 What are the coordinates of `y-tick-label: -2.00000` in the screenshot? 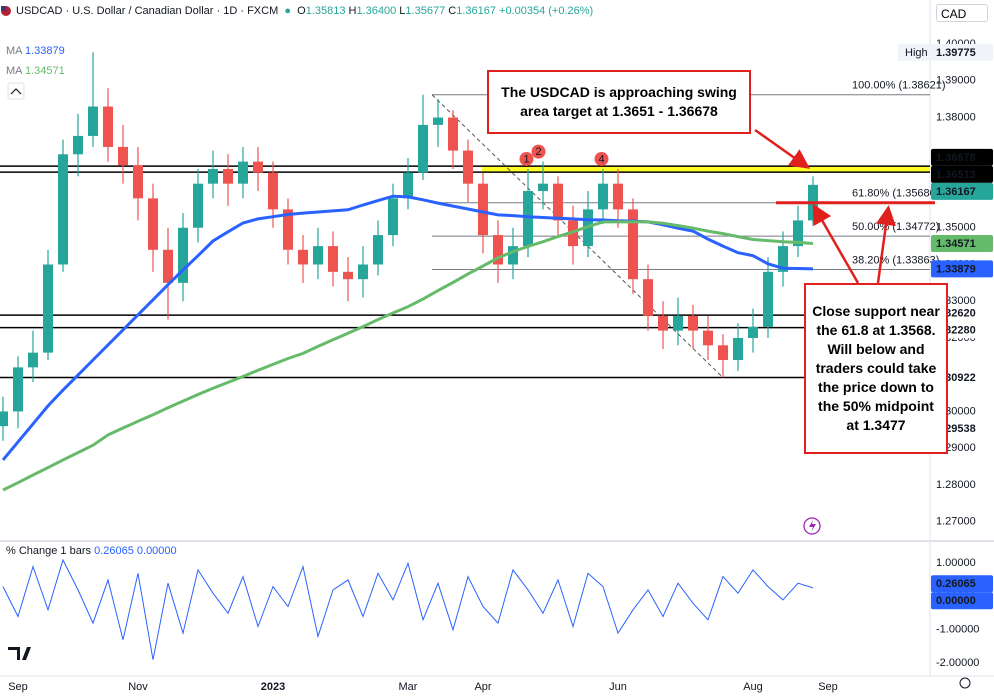 It's located at (957, 663).